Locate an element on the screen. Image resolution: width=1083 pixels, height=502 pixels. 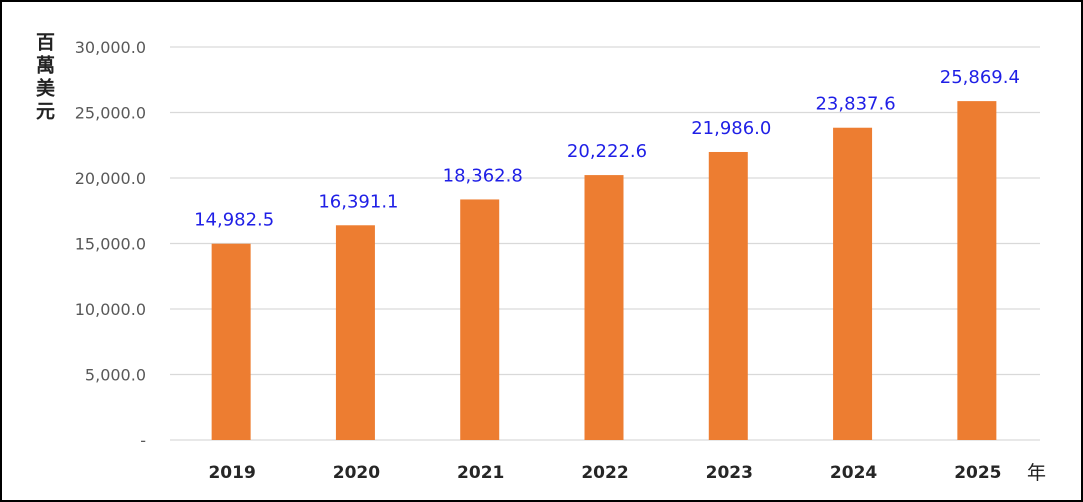
y-tick-label: 15,000.0 is located at coordinates (110, 244).